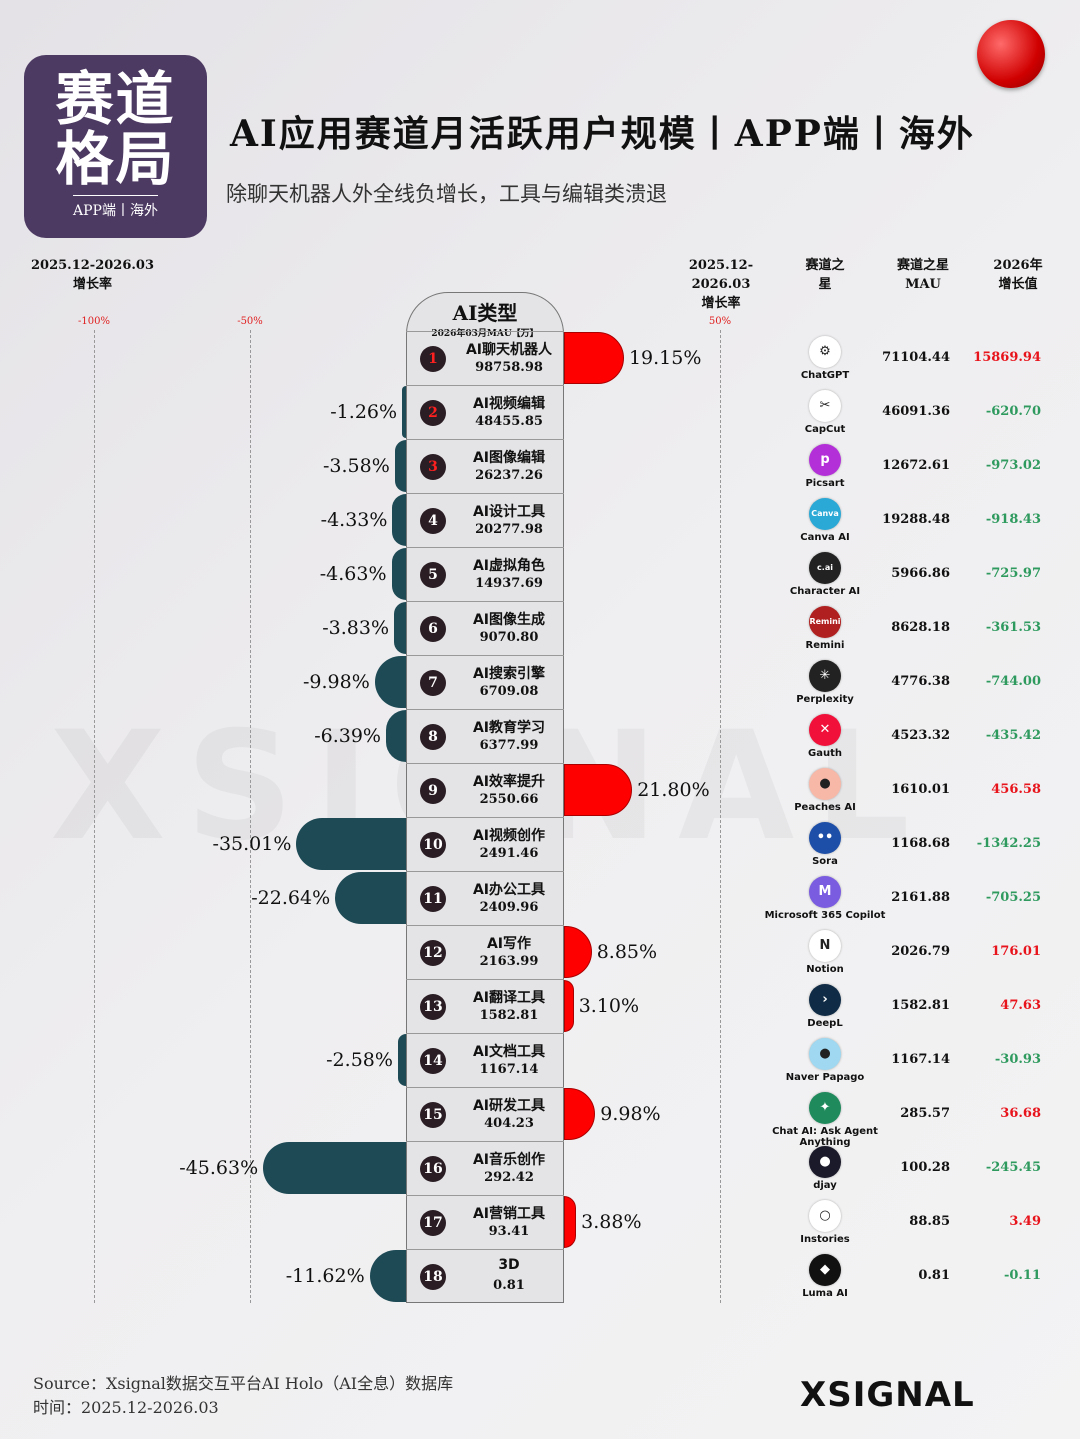 This screenshot has height=1439, width=1080. What do you see at coordinates (485, 682) in the screenshot?
I see `category-row: 7 AI搜索引擎 6709.08` at bounding box center [485, 682].